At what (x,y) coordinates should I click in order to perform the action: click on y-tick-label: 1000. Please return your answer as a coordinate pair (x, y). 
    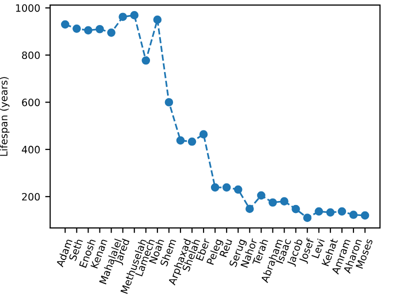
    Looking at the image, I should click on (28, 8).